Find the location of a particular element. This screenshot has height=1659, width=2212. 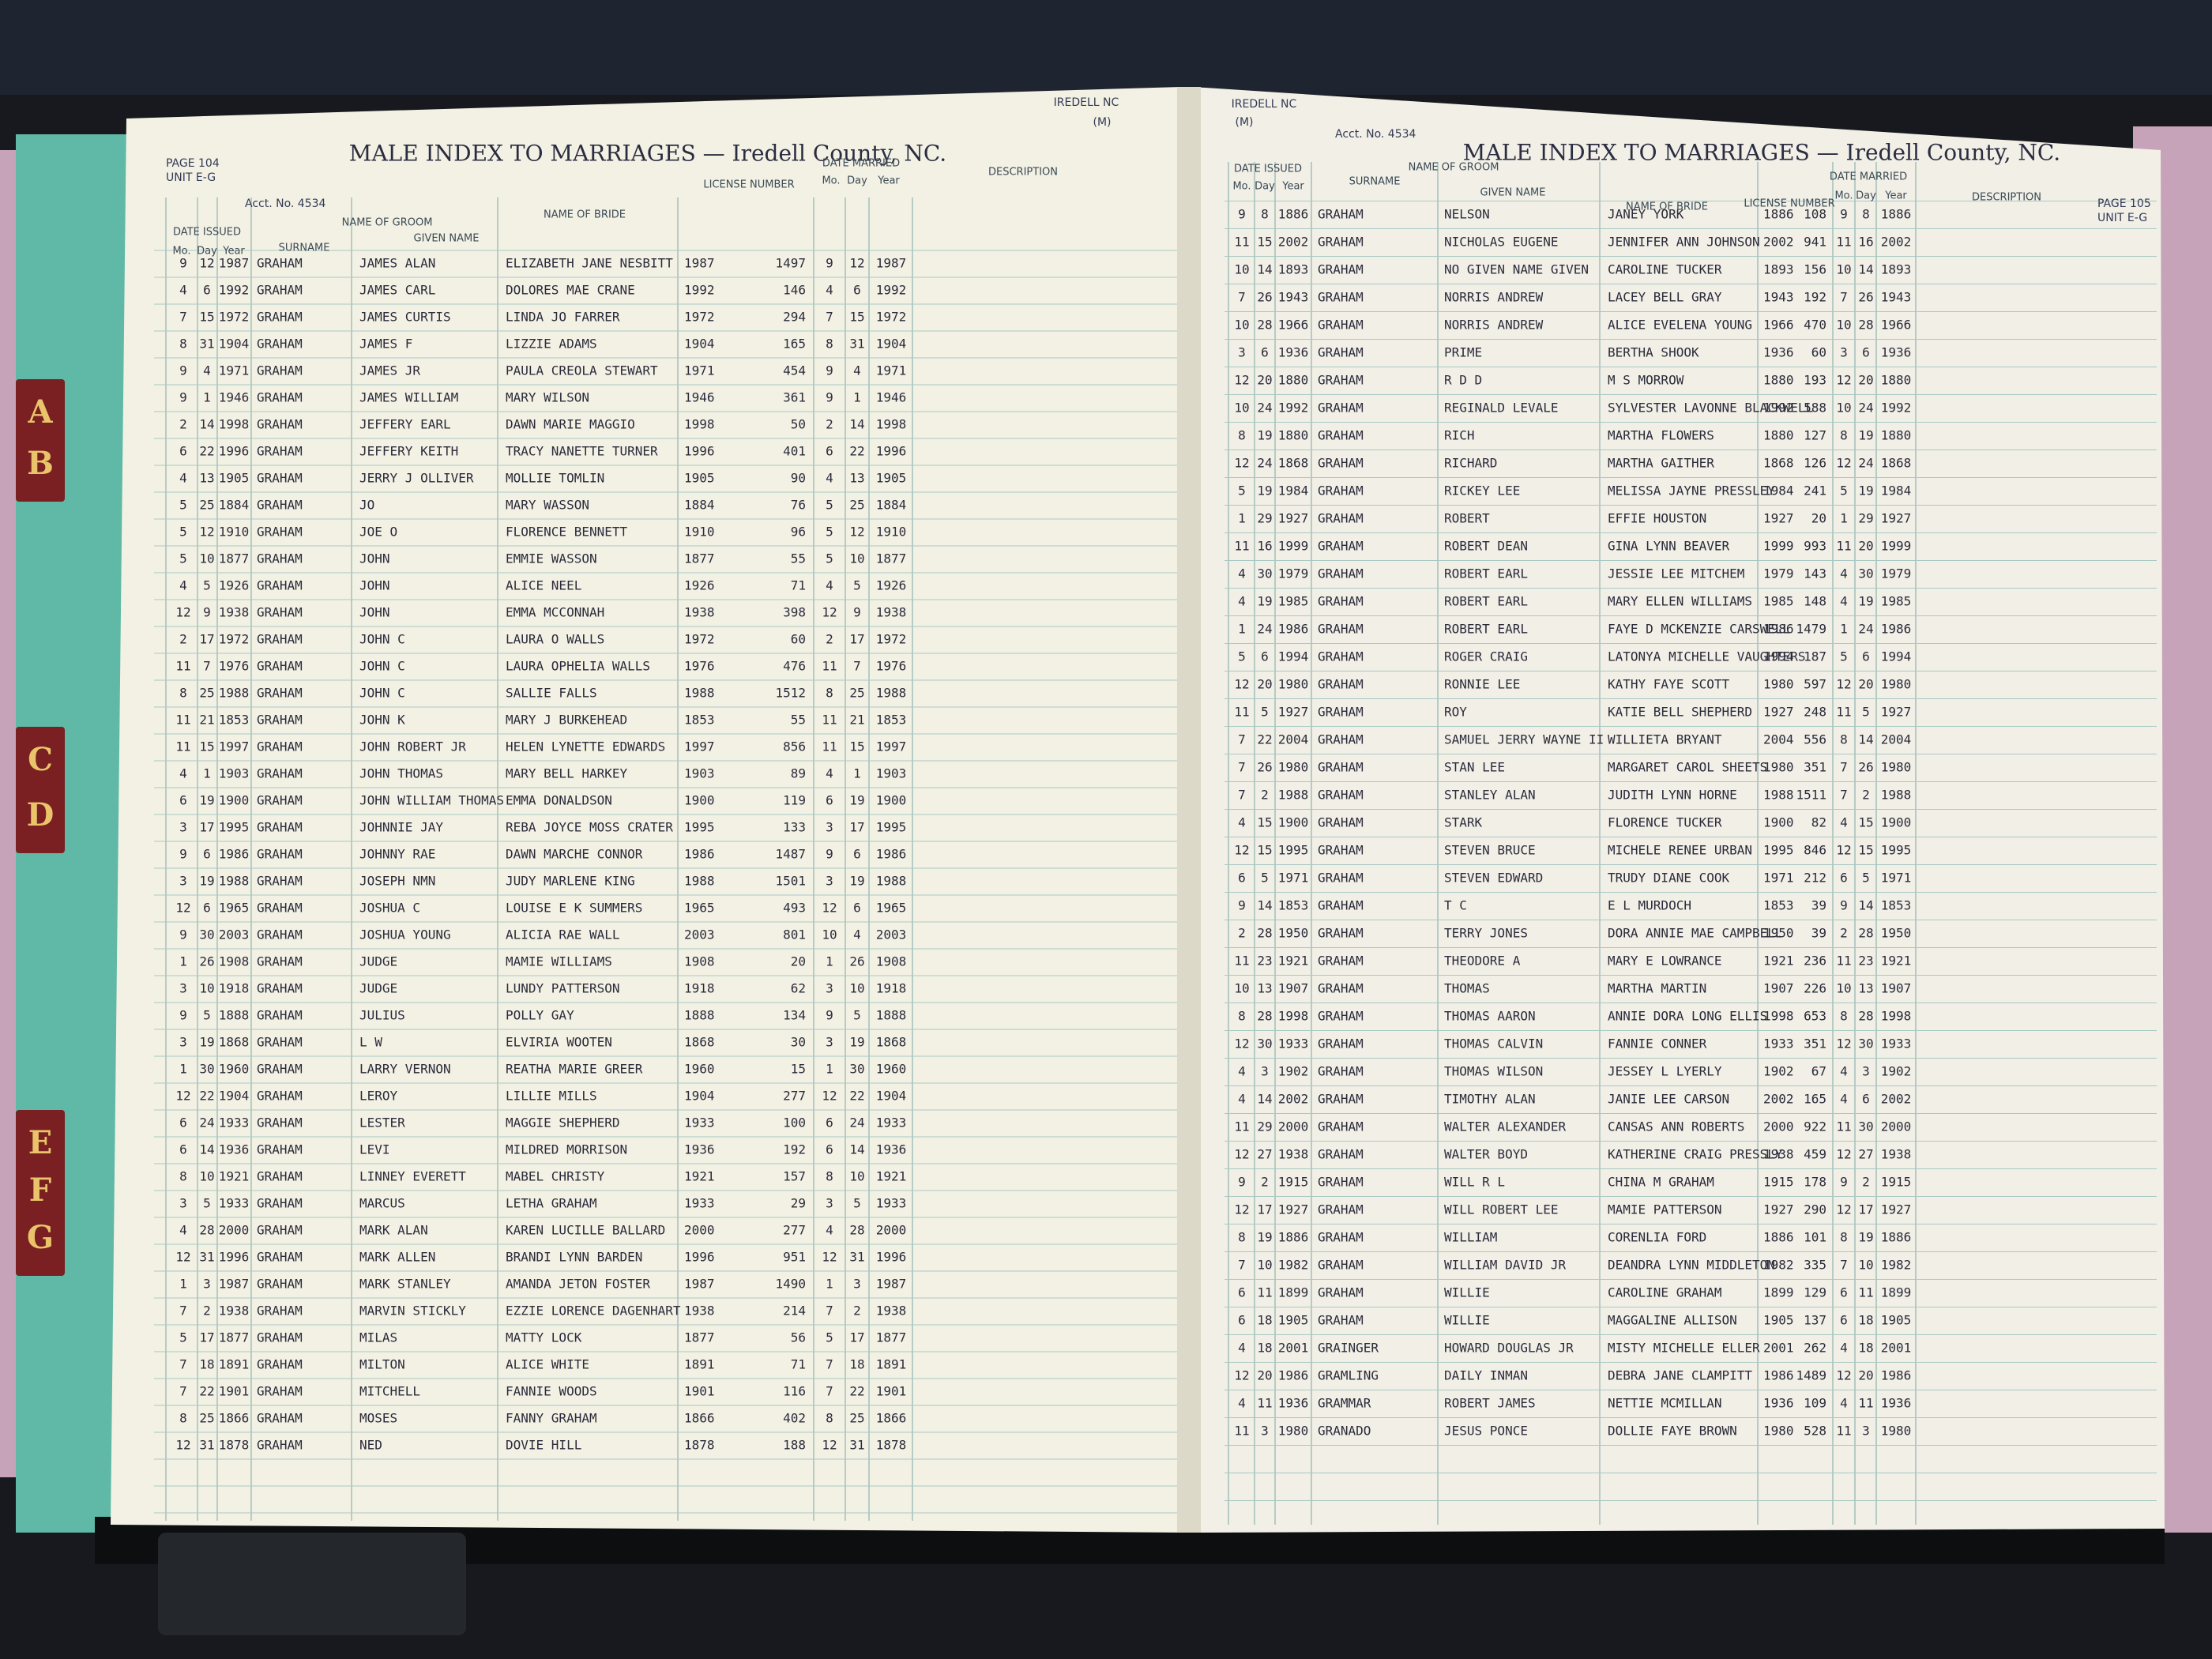

ledger-cell: THOMAS AARON is located at coordinates (1490, 1017).